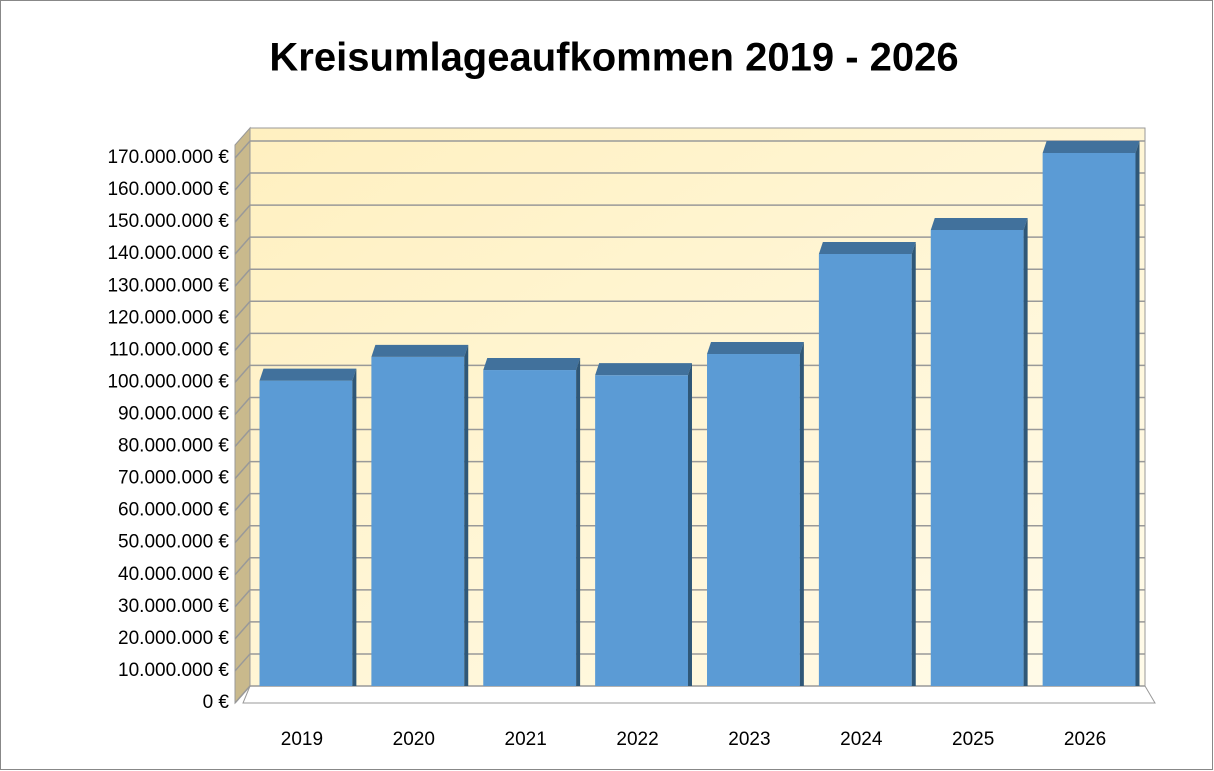 This screenshot has width=1214, height=771. Describe the element at coordinates (168, 381) in the screenshot. I see `y-tick-label: 100.000.000 €` at that location.